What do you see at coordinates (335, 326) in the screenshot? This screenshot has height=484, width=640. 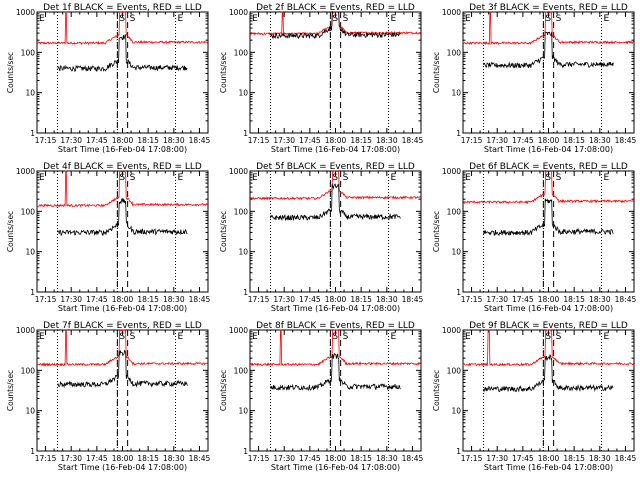 I see `panel-title: Det 8f BLACK = Events, RED = LLD` at bounding box center [335, 326].